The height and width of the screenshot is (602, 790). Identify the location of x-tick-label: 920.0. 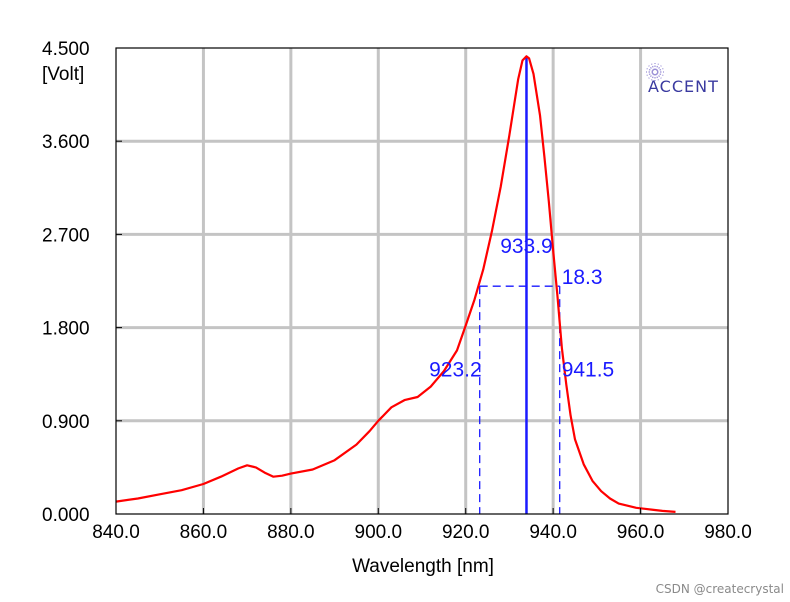
(466, 532).